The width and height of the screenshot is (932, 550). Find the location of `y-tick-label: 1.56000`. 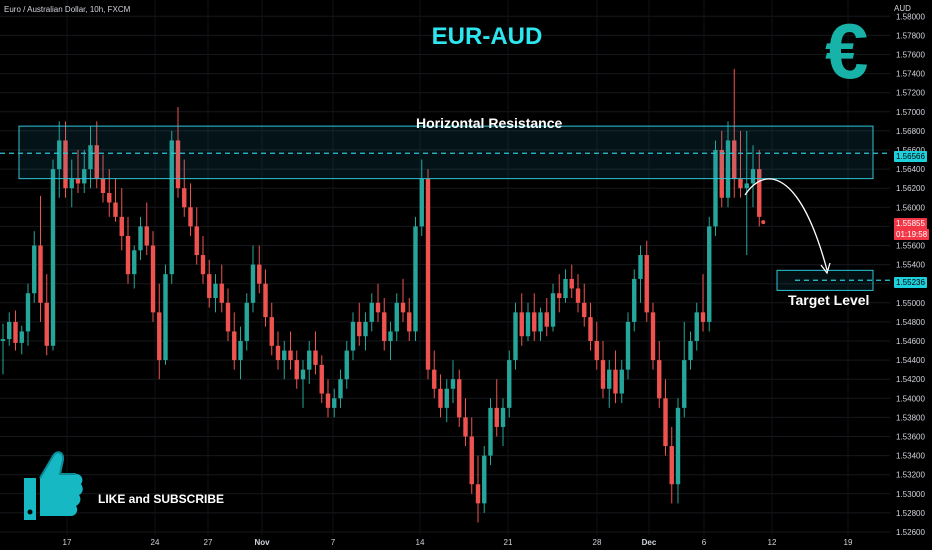

y-tick-label: 1.56000 is located at coordinates (910, 207).